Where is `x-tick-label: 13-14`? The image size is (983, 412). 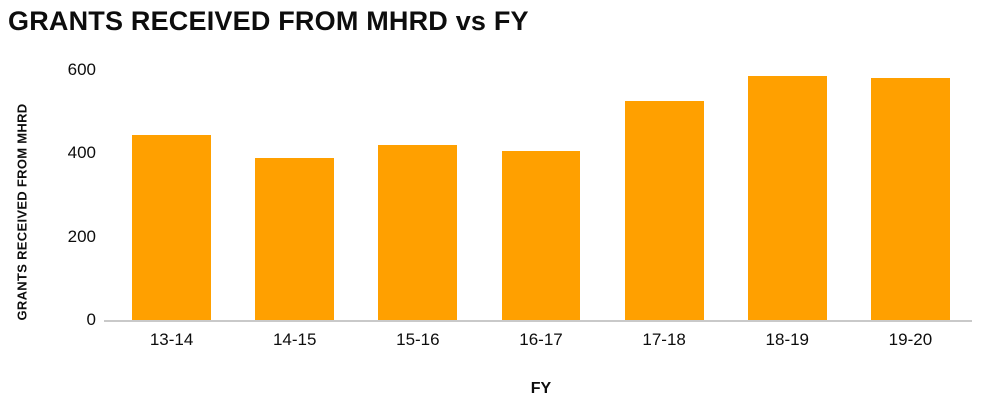 x-tick-label: 13-14 is located at coordinates (171, 339).